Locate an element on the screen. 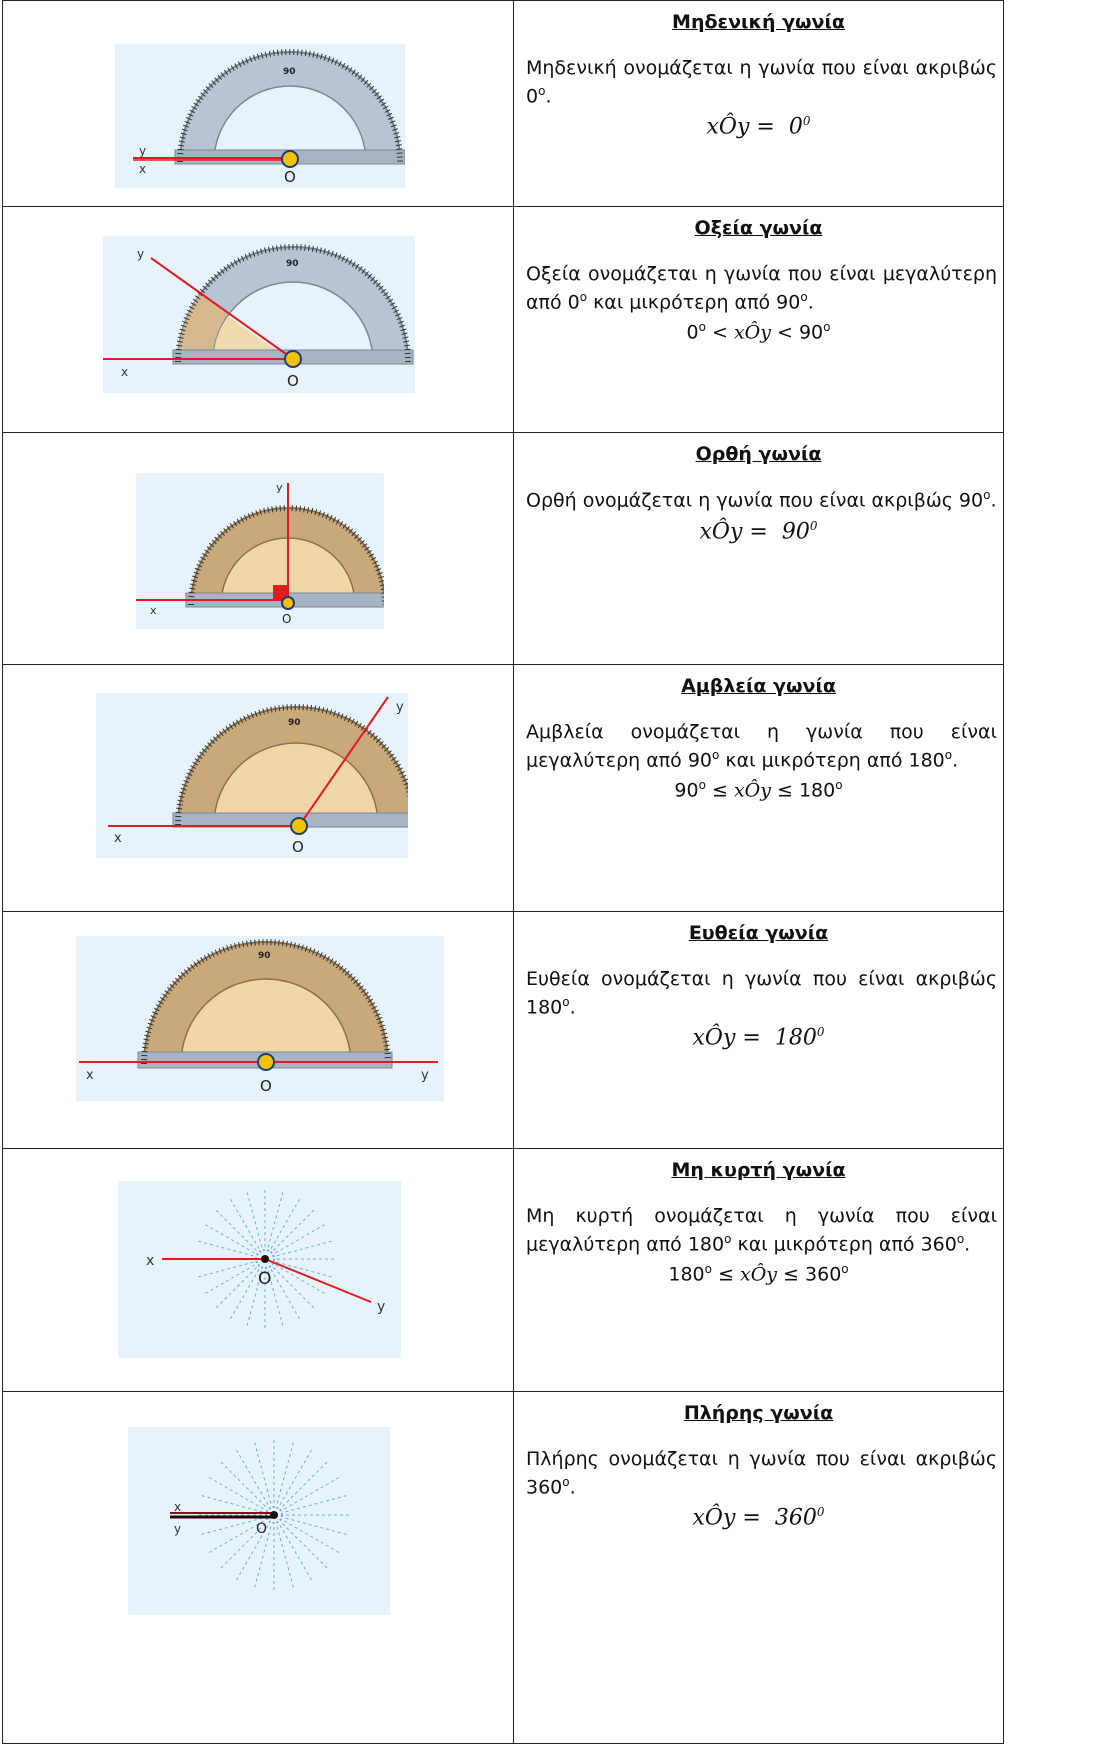 Image resolution: width=1116 pixels, height=1751 pixels. acute-angle-figure: 90 y x O is located at coordinates (259, 314).